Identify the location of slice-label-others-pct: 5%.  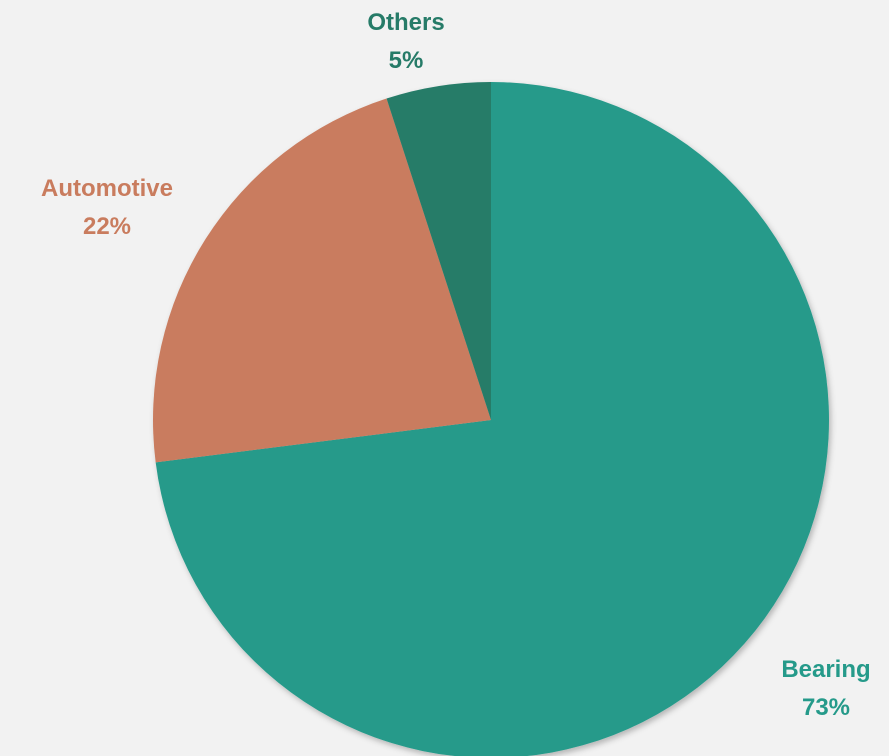
(406, 60).